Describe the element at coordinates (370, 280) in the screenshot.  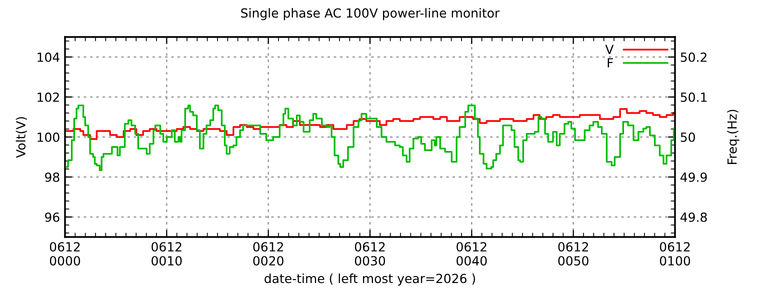
I see `x-axis-title: date-time ( left most year=2026 )` at that location.